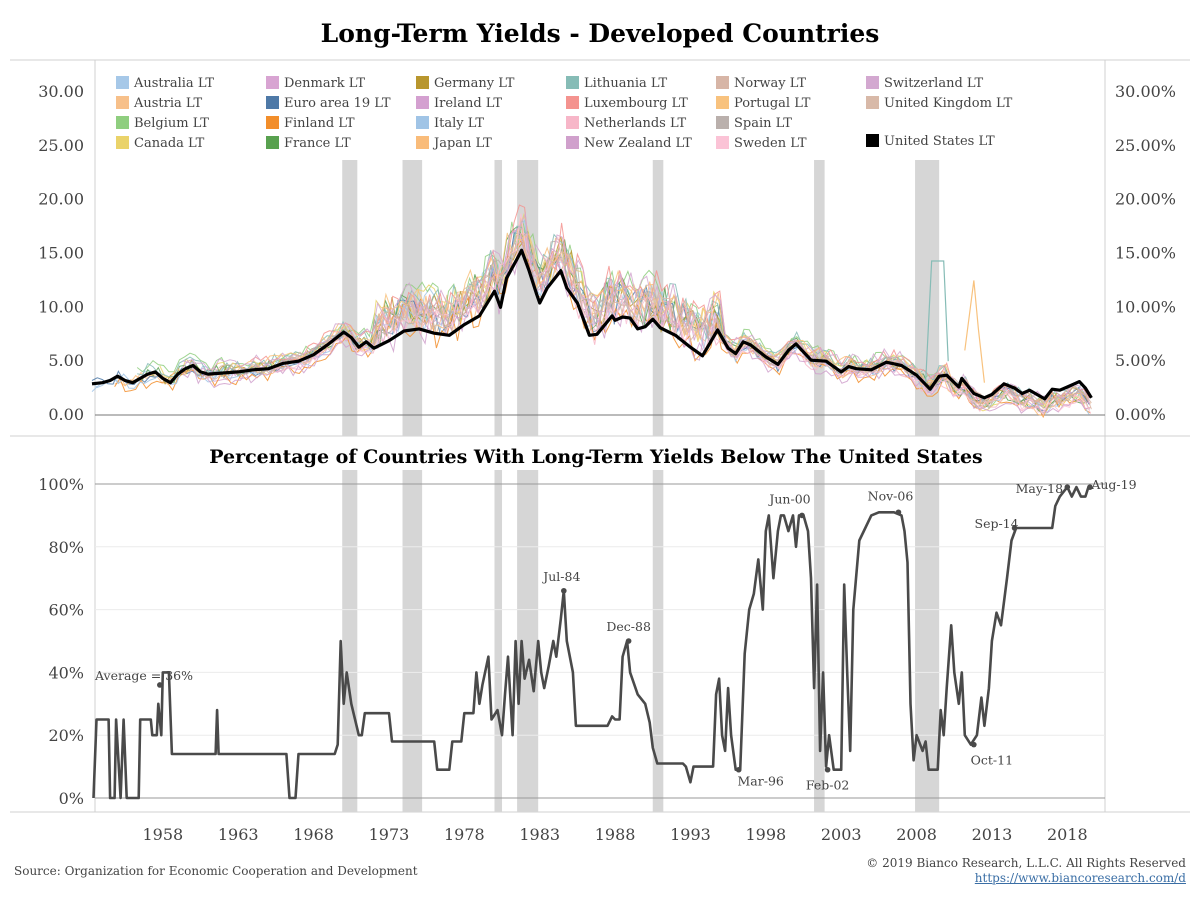 The height and width of the screenshot is (900, 1200). What do you see at coordinates (1113, 484) in the screenshot?
I see `annotation-label-10: Aug-19` at bounding box center [1113, 484].